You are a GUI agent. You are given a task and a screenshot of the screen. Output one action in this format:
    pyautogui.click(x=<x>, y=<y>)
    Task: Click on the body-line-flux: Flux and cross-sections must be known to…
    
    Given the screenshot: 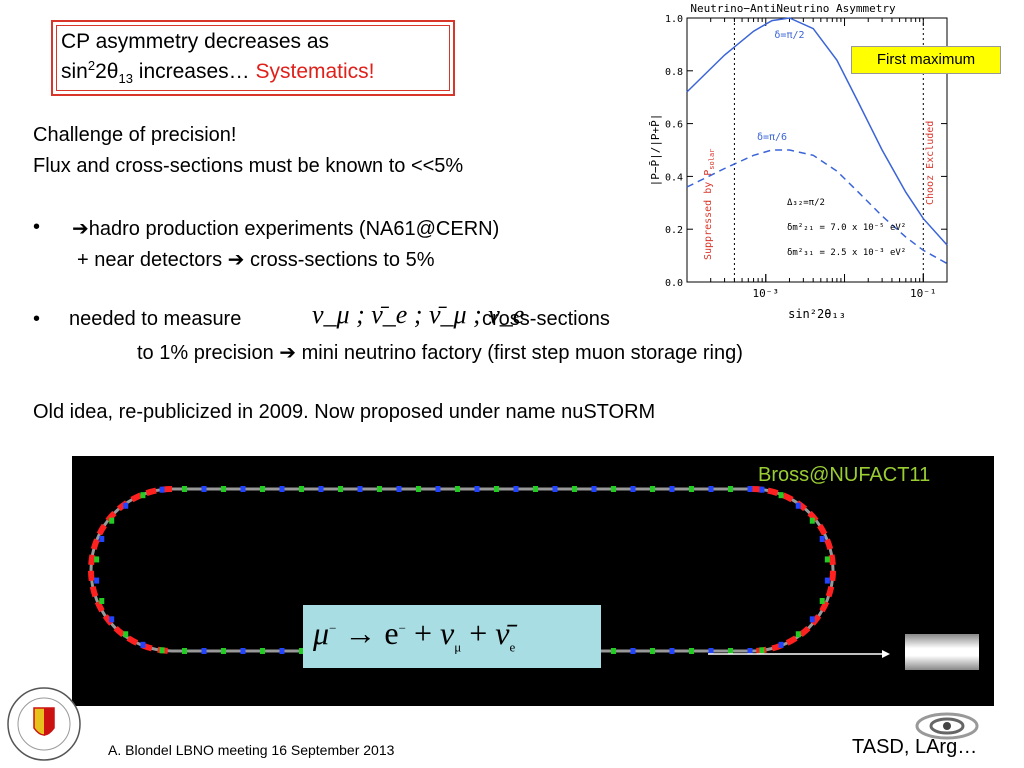 What is the action you would take?
    pyautogui.click(x=248, y=166)
    